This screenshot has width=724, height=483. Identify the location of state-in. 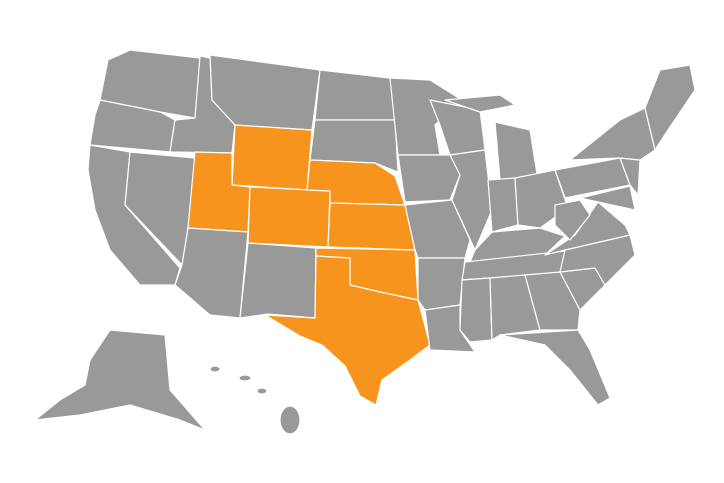
(503, 205).